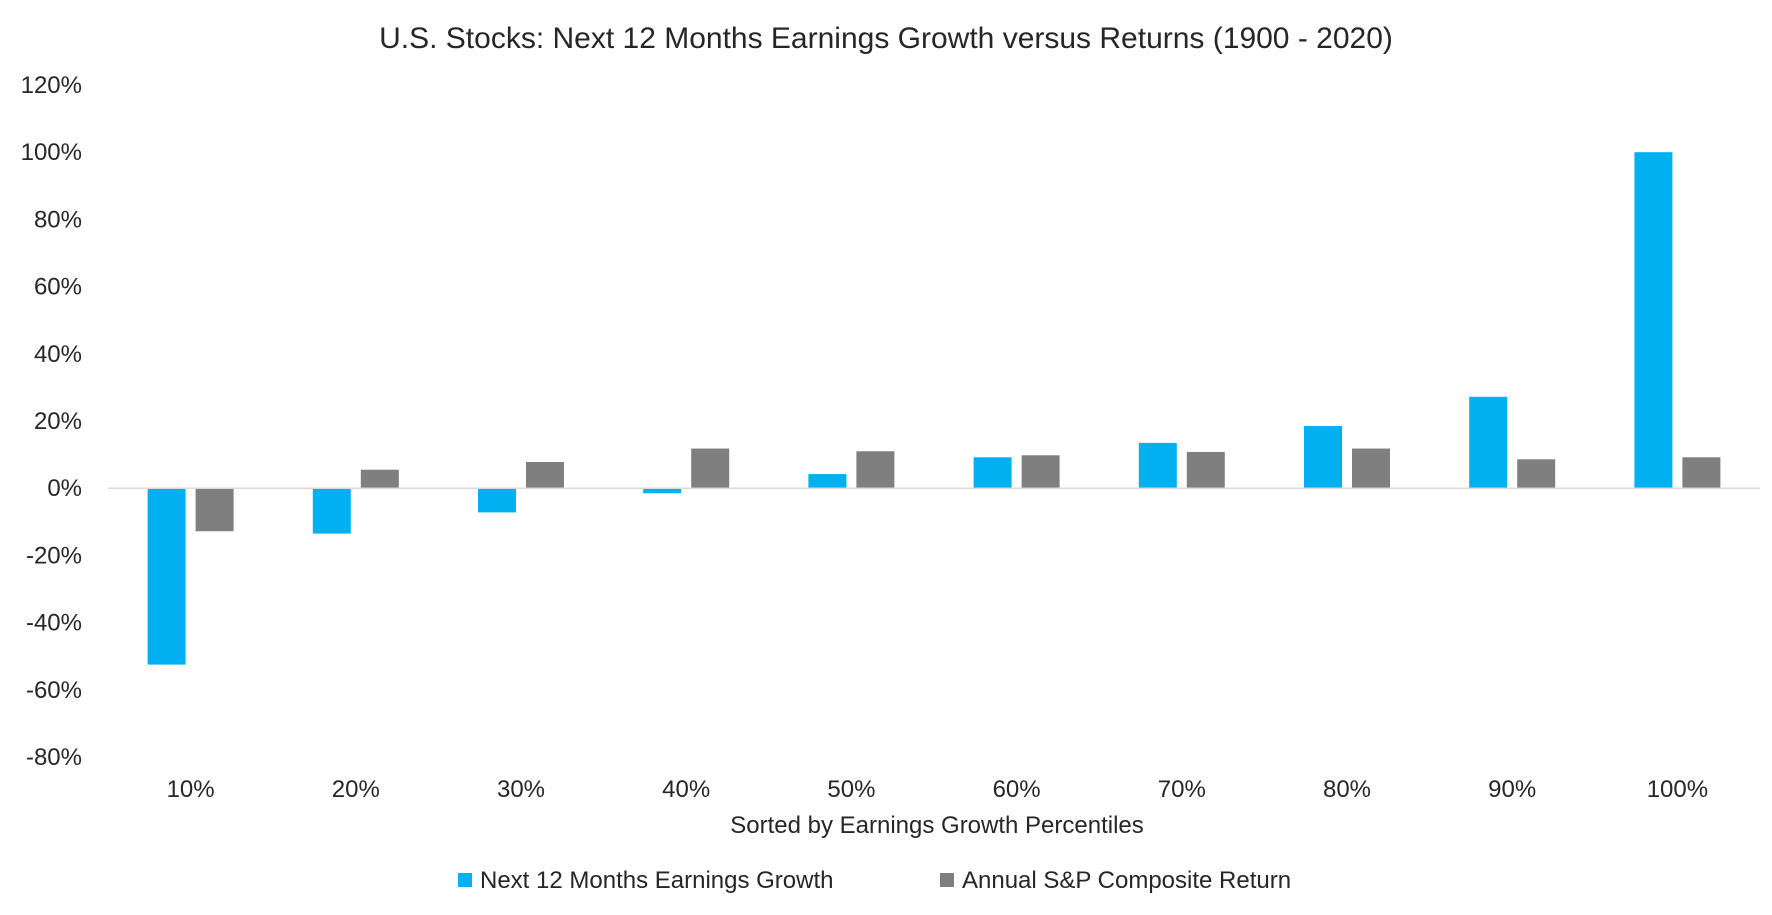 The image size is (1772, 915). I want to click on x-tick-label: 40%, so click(686, 789).